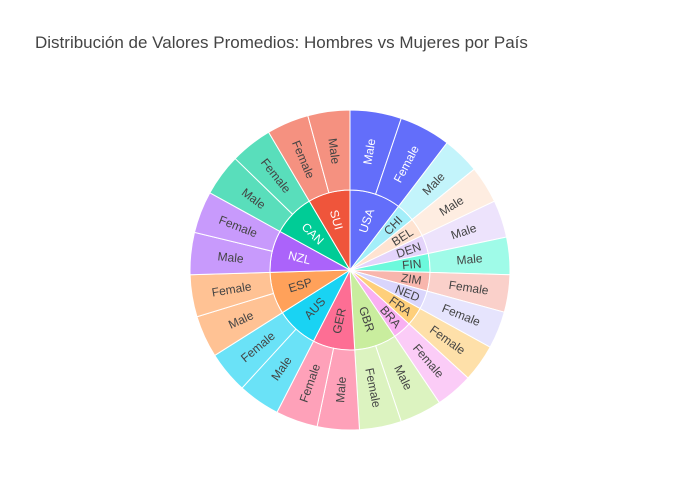 This screenshot has width=700, height=500. What do you see at coordinates (300, 285) in the screenshot?
I see `country-label-esp: ESP` at bounding box center [300, 285].